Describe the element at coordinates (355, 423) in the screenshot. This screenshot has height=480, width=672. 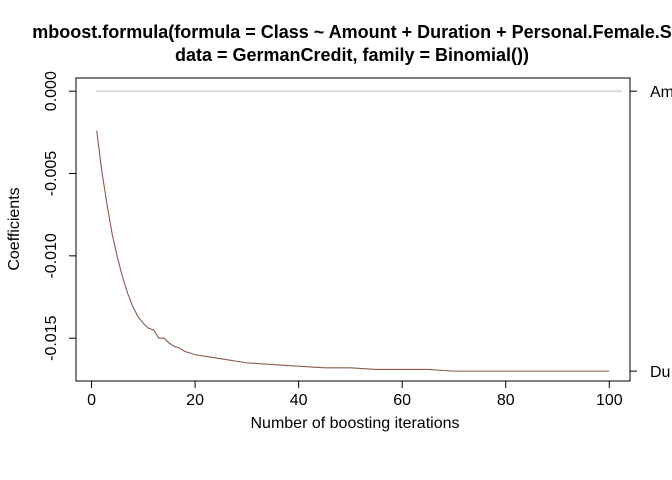
I see `x-axis-label: Number of boosting iterations` at that location.